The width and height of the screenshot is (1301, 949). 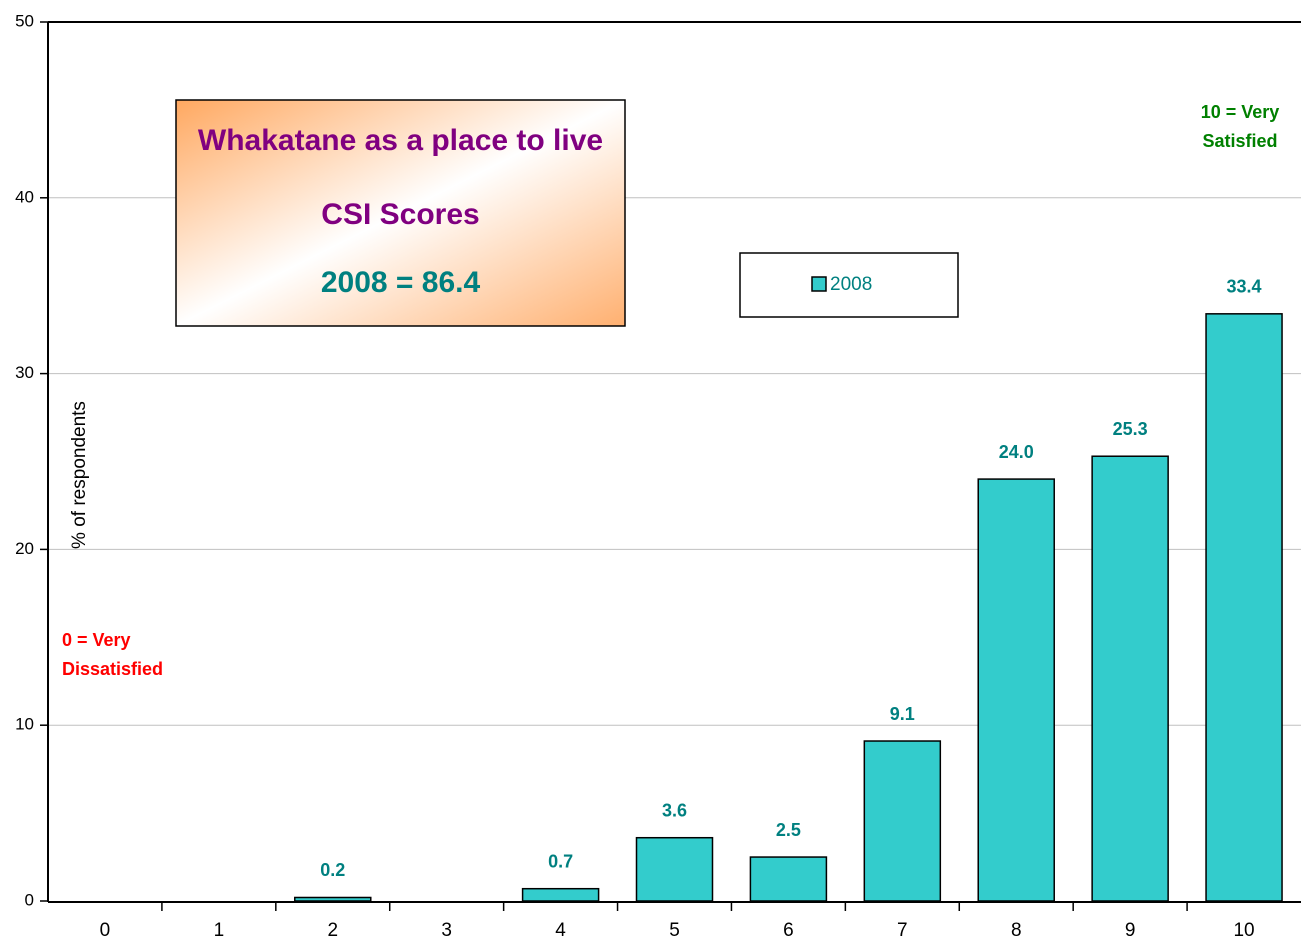 What do you see at coordinates (24, 20) in the screenshot?
I see `y-tick-label: 50` at bounding box center [24, 20].